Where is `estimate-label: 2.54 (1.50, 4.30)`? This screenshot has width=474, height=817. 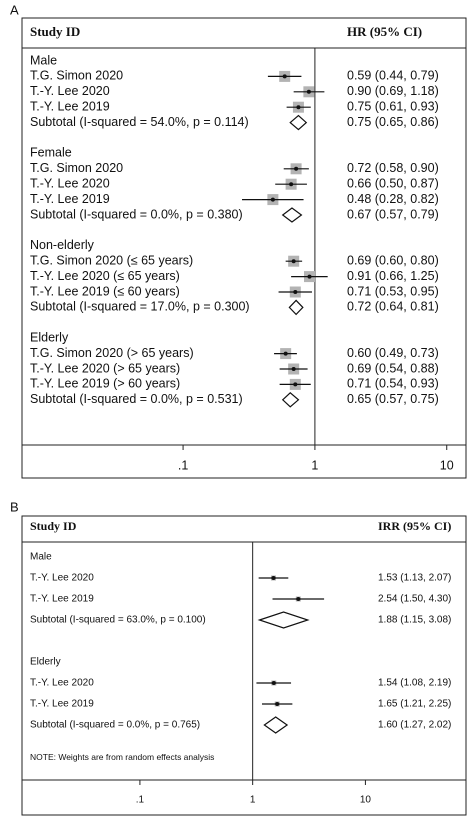 estimate-label: 2.54 (1.50, 4.30) is located at coordinates (414, 599).